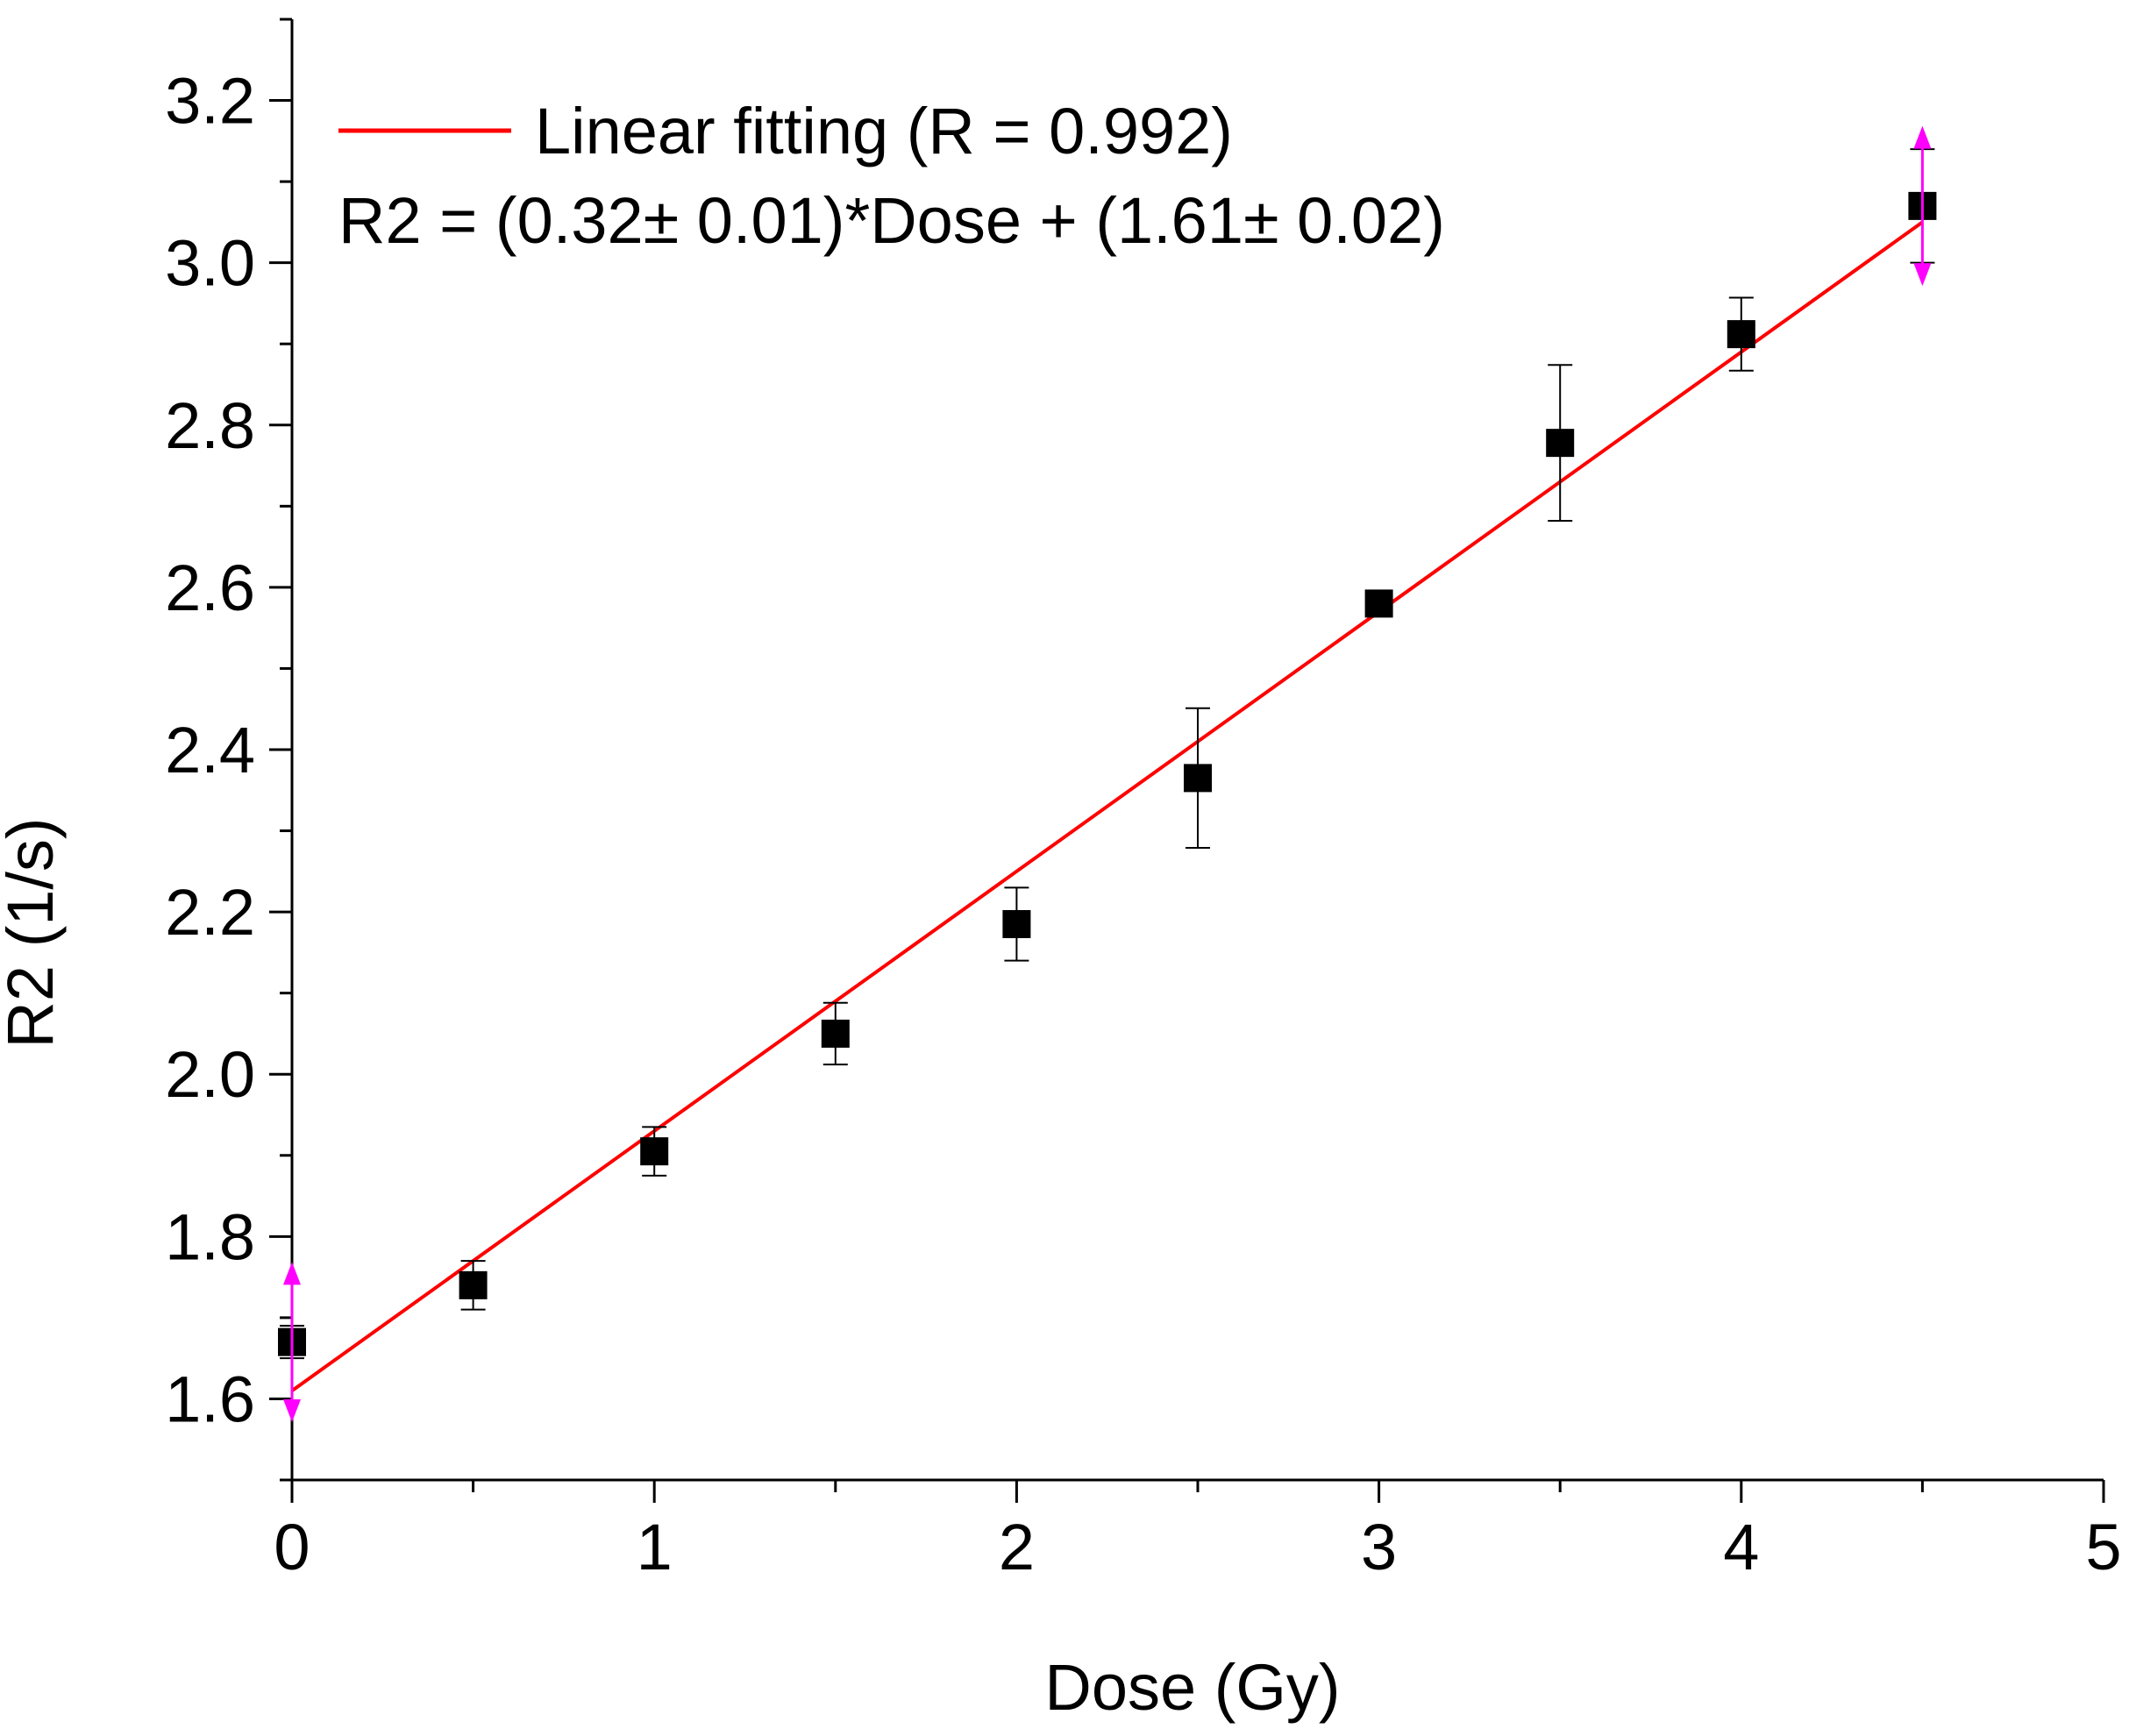 The width and height of the screenshot is (2129, 1736). What do you see at coordinates (891, 220) in the screenshot?
I see `legend-equation: R2 = (0.32± 0.01)*Dose + (1.61± 0.02)` at bounding box center [891, 220].